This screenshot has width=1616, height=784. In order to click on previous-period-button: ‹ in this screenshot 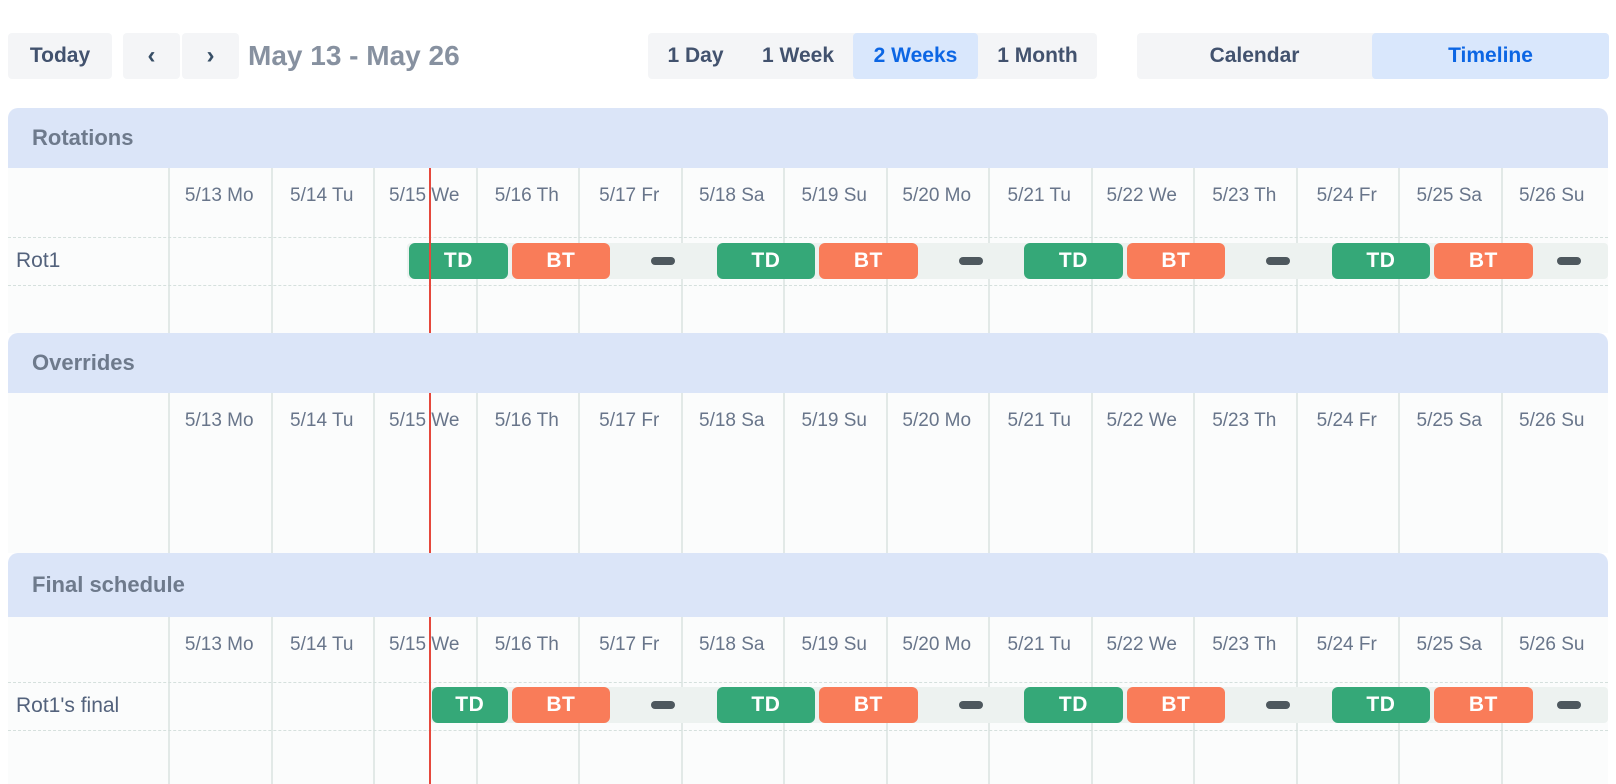, I will do `click(151, 56)`.